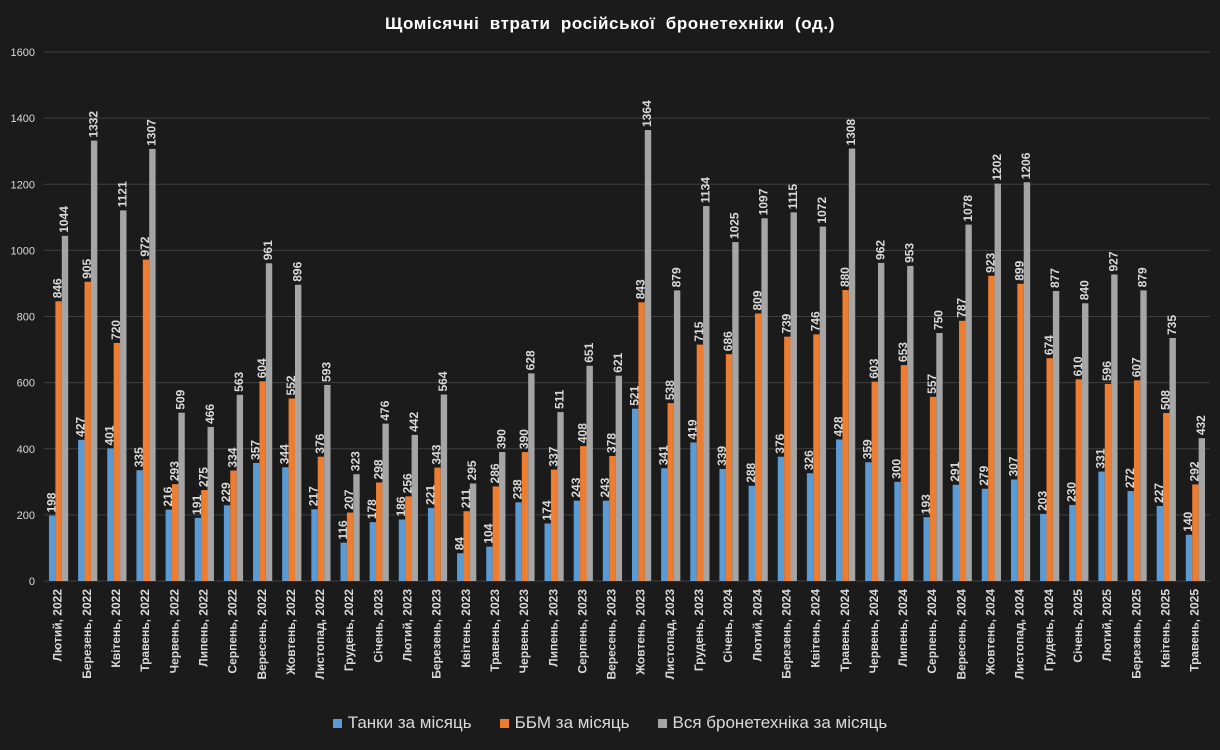 The height and width of the screenshot is (750, 1220). What do you see at coordinates (547, 510) in the screenshot?
I see `data-label: 174` at bounding box center [547, 510].